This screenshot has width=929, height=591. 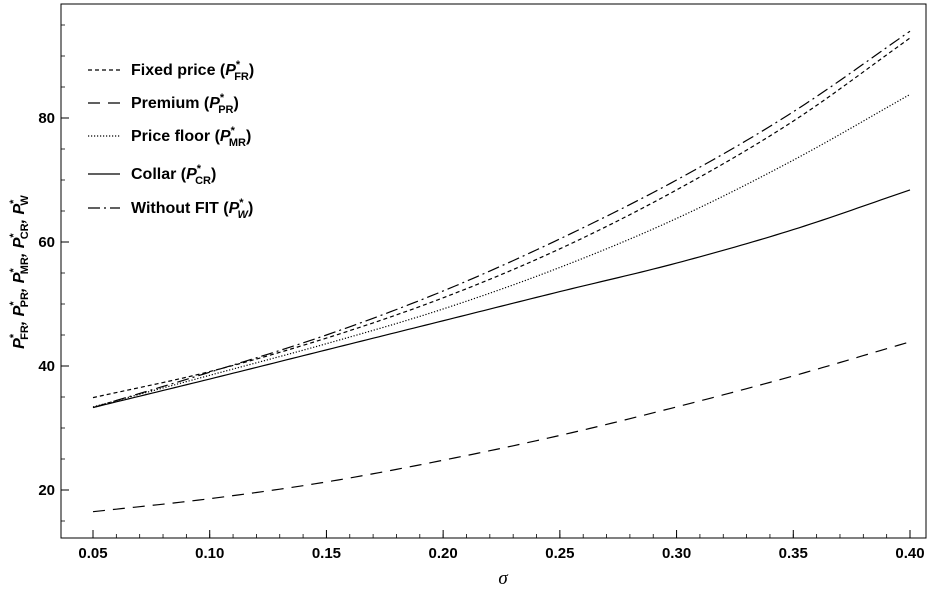 I want to click on x-axis-ticks: 0.05 0.10 0.15 0.20 0.25 0.30 0.35 0.40, so click(x=501, y=546).